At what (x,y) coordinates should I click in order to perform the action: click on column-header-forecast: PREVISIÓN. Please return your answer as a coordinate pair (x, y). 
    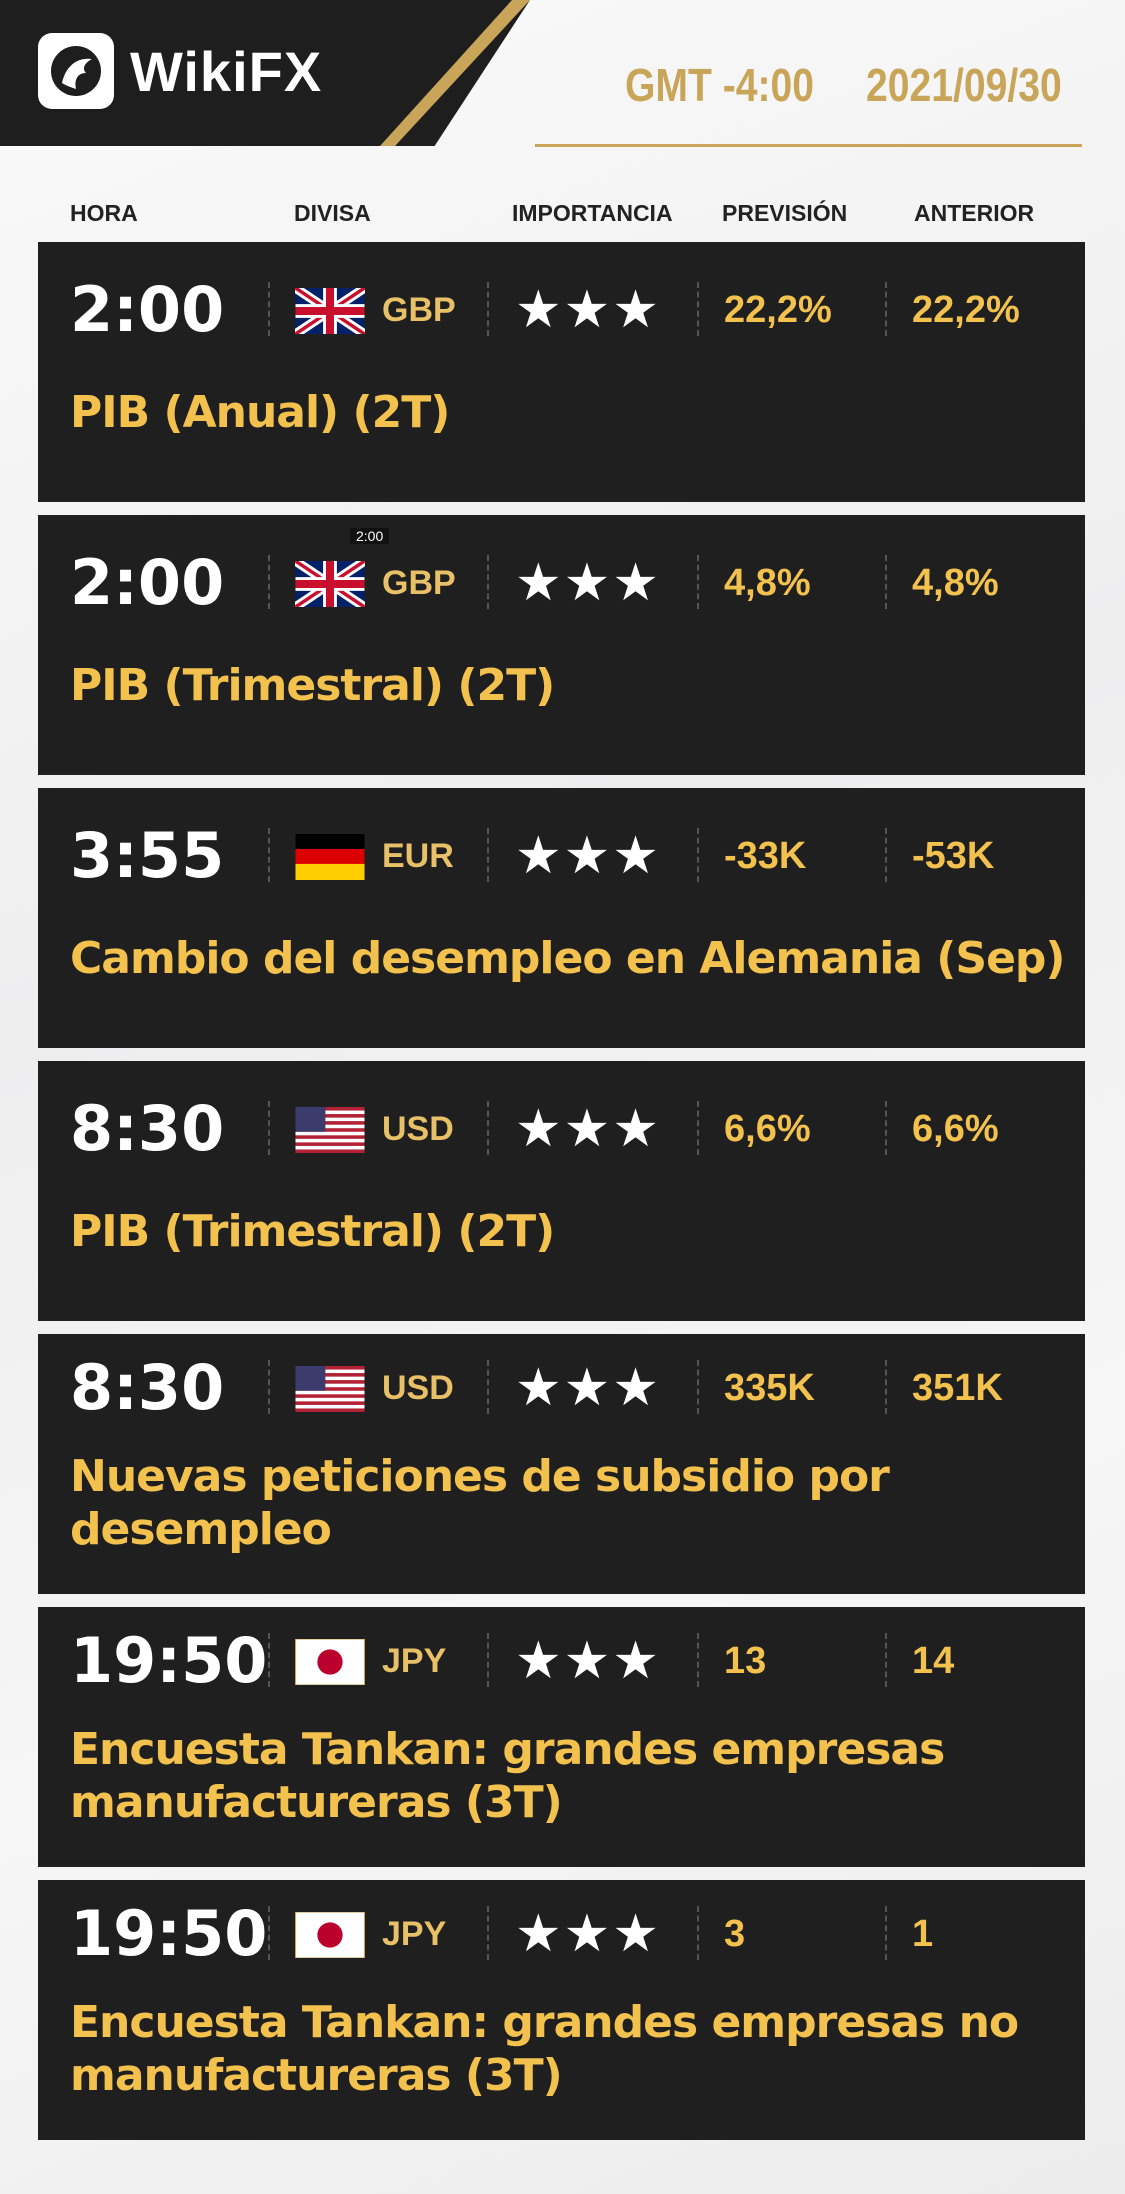
    Looking at the image, I should click on (785, 213).